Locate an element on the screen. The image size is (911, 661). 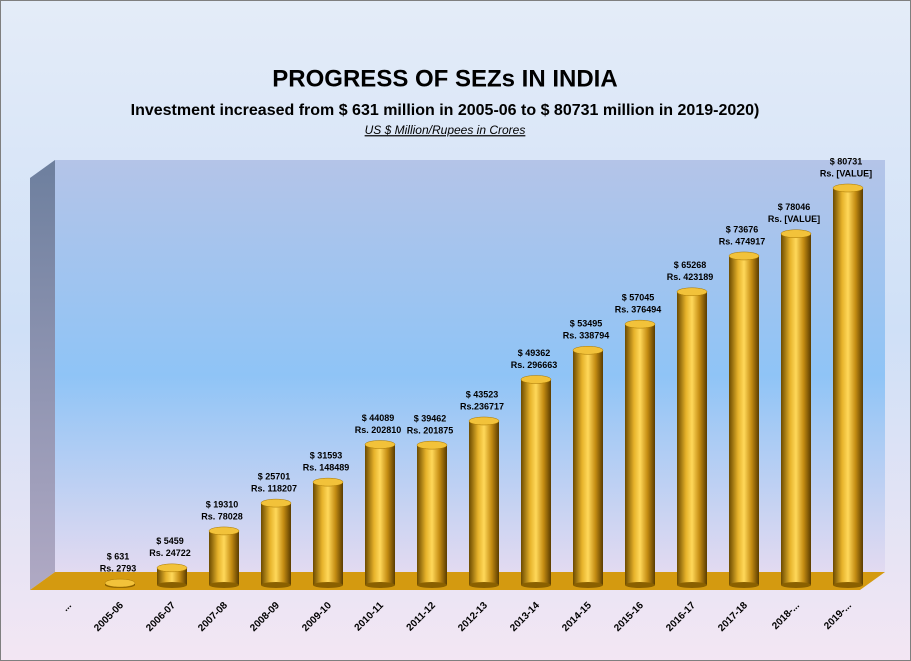
value-label: Rs. 202810 is located at coordinates (378, 430).